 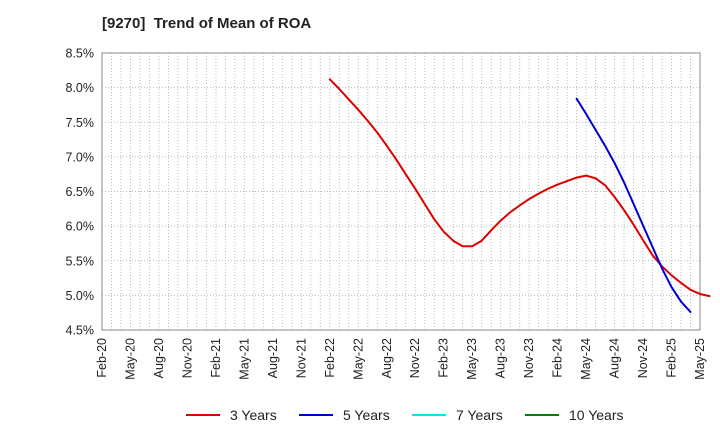 What do you see at coordinates (672, 358) in the screenshot?
I see `x-tick-label: Feb-25` at bounding box center [672, 358].